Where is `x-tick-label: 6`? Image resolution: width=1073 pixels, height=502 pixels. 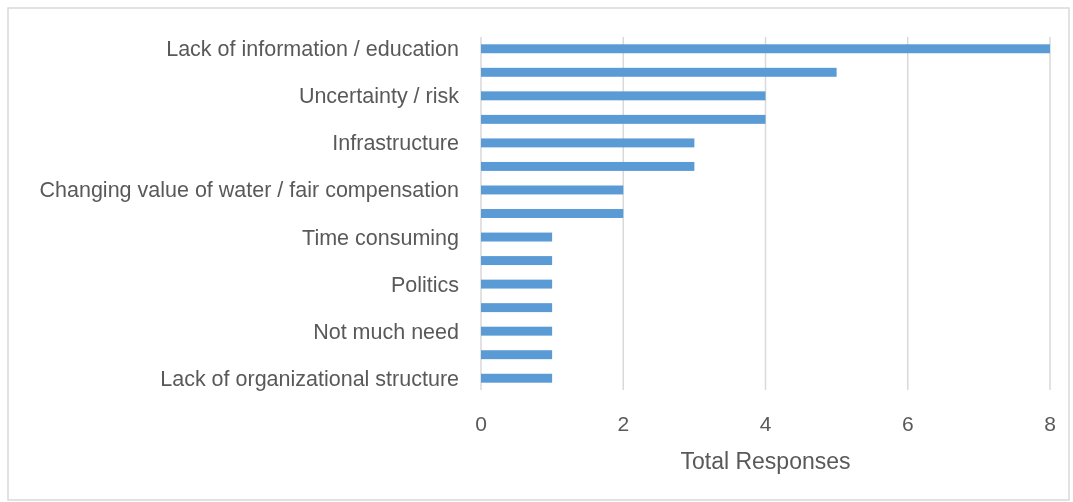
x-tick-label: 6 is located at coordinates (907, 423).